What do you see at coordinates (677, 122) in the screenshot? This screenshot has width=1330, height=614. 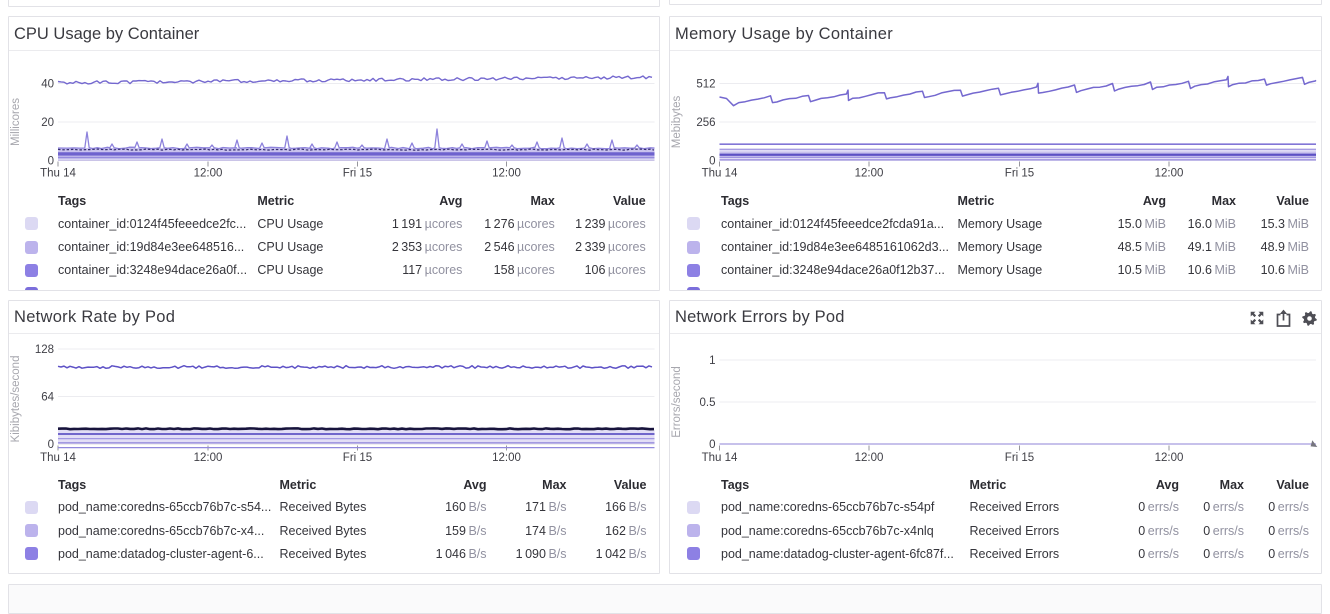 I see `svg-text: Mebibytes` at bounding box center [677, 122].